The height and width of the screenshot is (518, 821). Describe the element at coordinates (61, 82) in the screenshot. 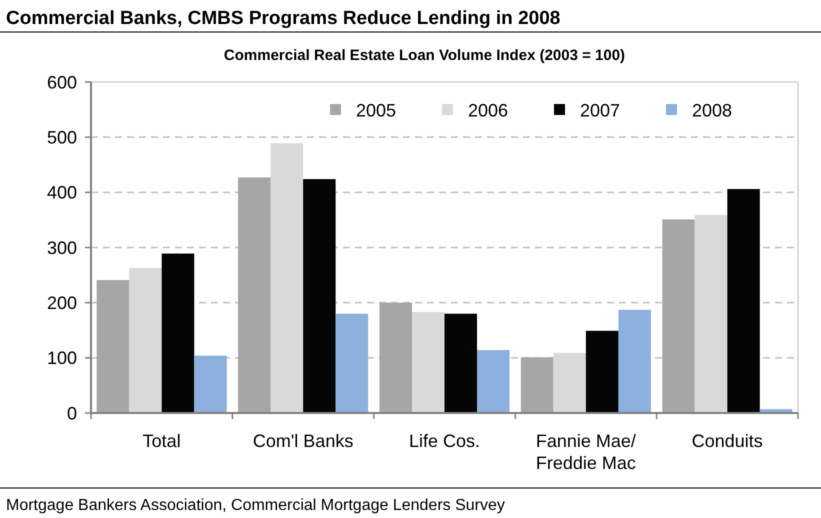

I see `y-tick-label: 600` at that location.